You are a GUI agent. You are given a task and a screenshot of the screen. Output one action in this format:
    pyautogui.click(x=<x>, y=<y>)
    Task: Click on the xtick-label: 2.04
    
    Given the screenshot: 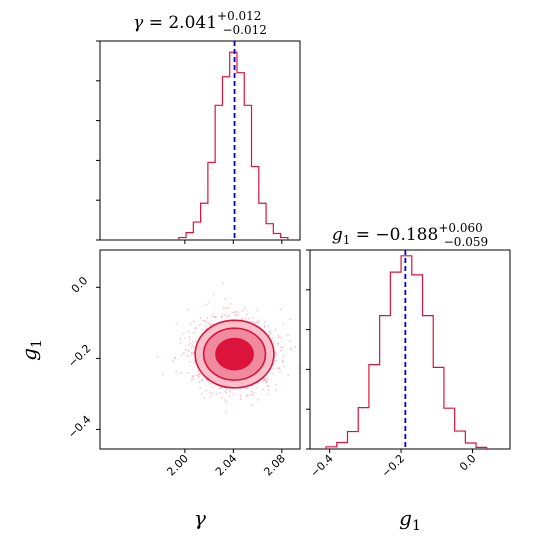 What is the action you would take?
    pyautogui.click(x=226, y=465)
    